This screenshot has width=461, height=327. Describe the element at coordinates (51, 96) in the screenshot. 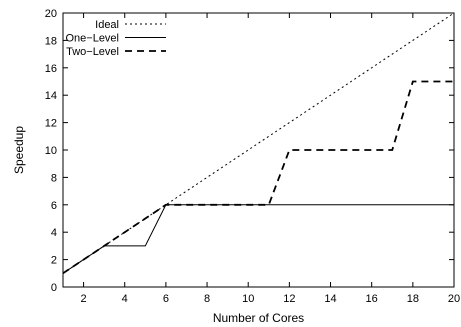

I see `y-tick-label: 14` at that location.